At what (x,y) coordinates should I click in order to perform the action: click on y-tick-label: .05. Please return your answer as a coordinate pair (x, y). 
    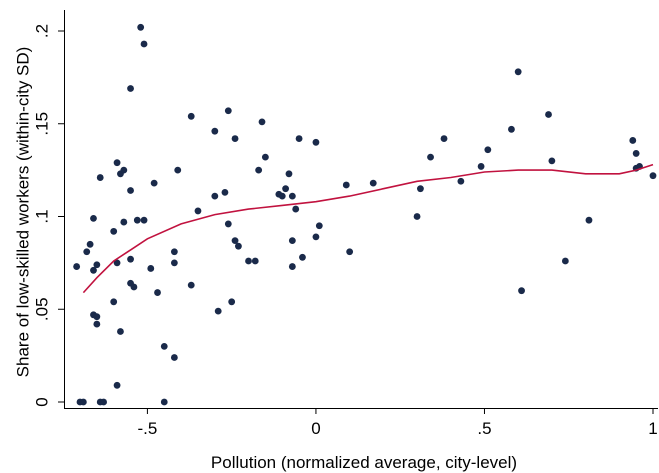
    Looking at the image, I should click on (41, 309).